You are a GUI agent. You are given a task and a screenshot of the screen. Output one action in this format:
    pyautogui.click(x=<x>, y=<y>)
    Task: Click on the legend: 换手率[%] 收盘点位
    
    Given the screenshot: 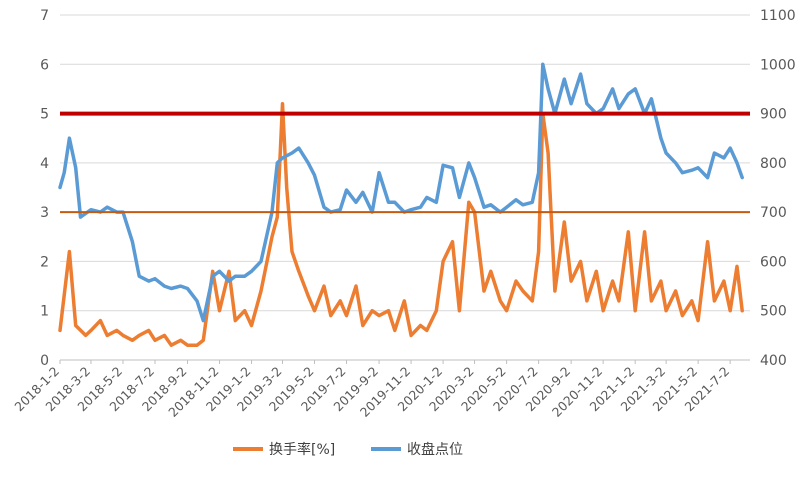 What is the action you would take?
    pyautogui.click(x=348, y=449)
    